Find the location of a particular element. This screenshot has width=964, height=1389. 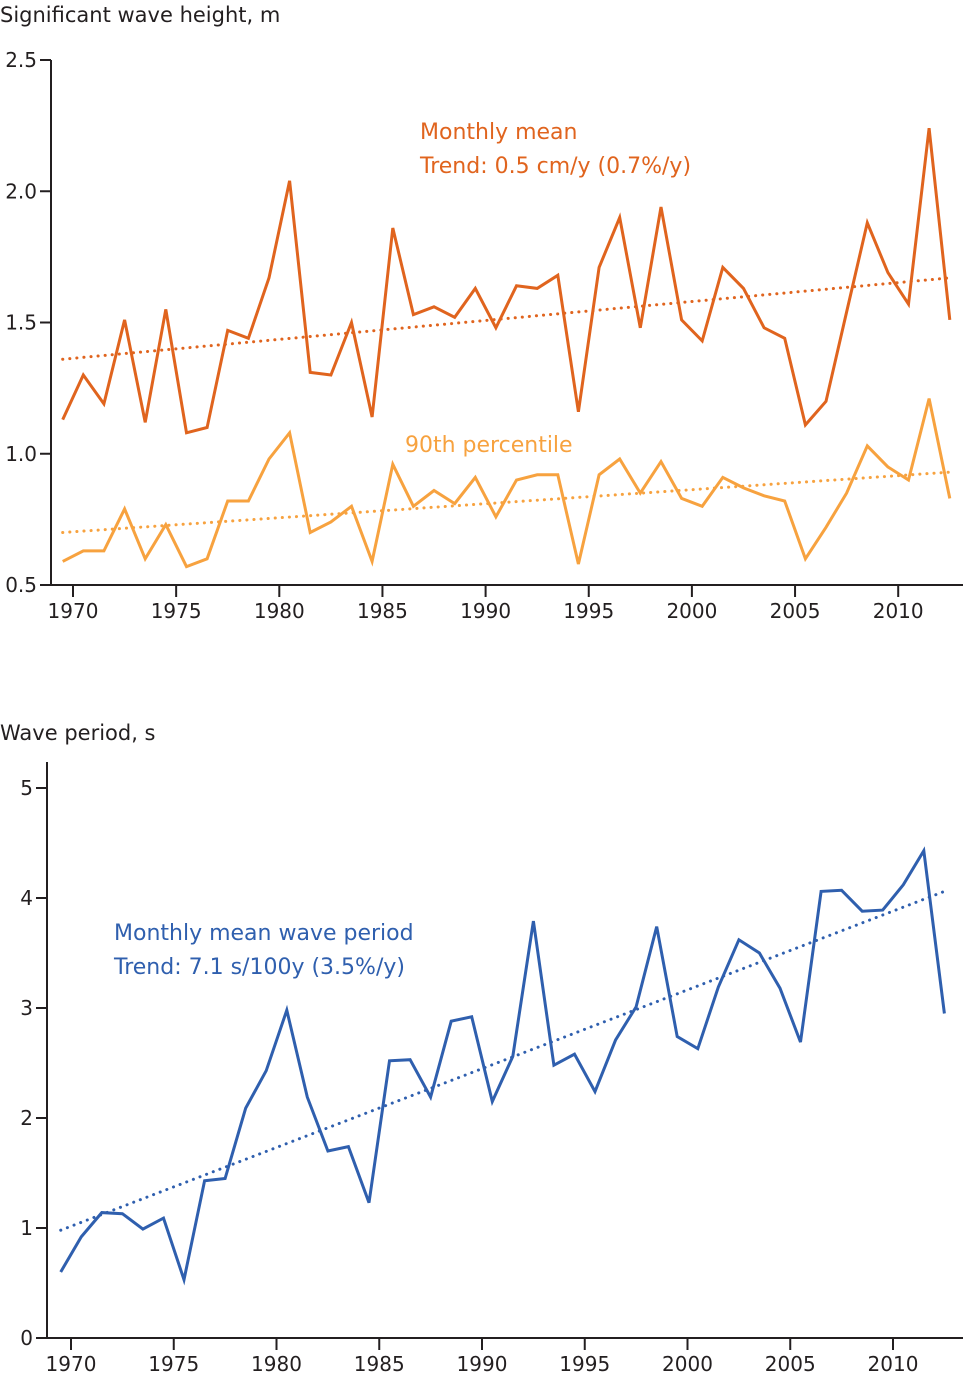

y-tick-label: 2.0 is located at coordinates (21, 191).